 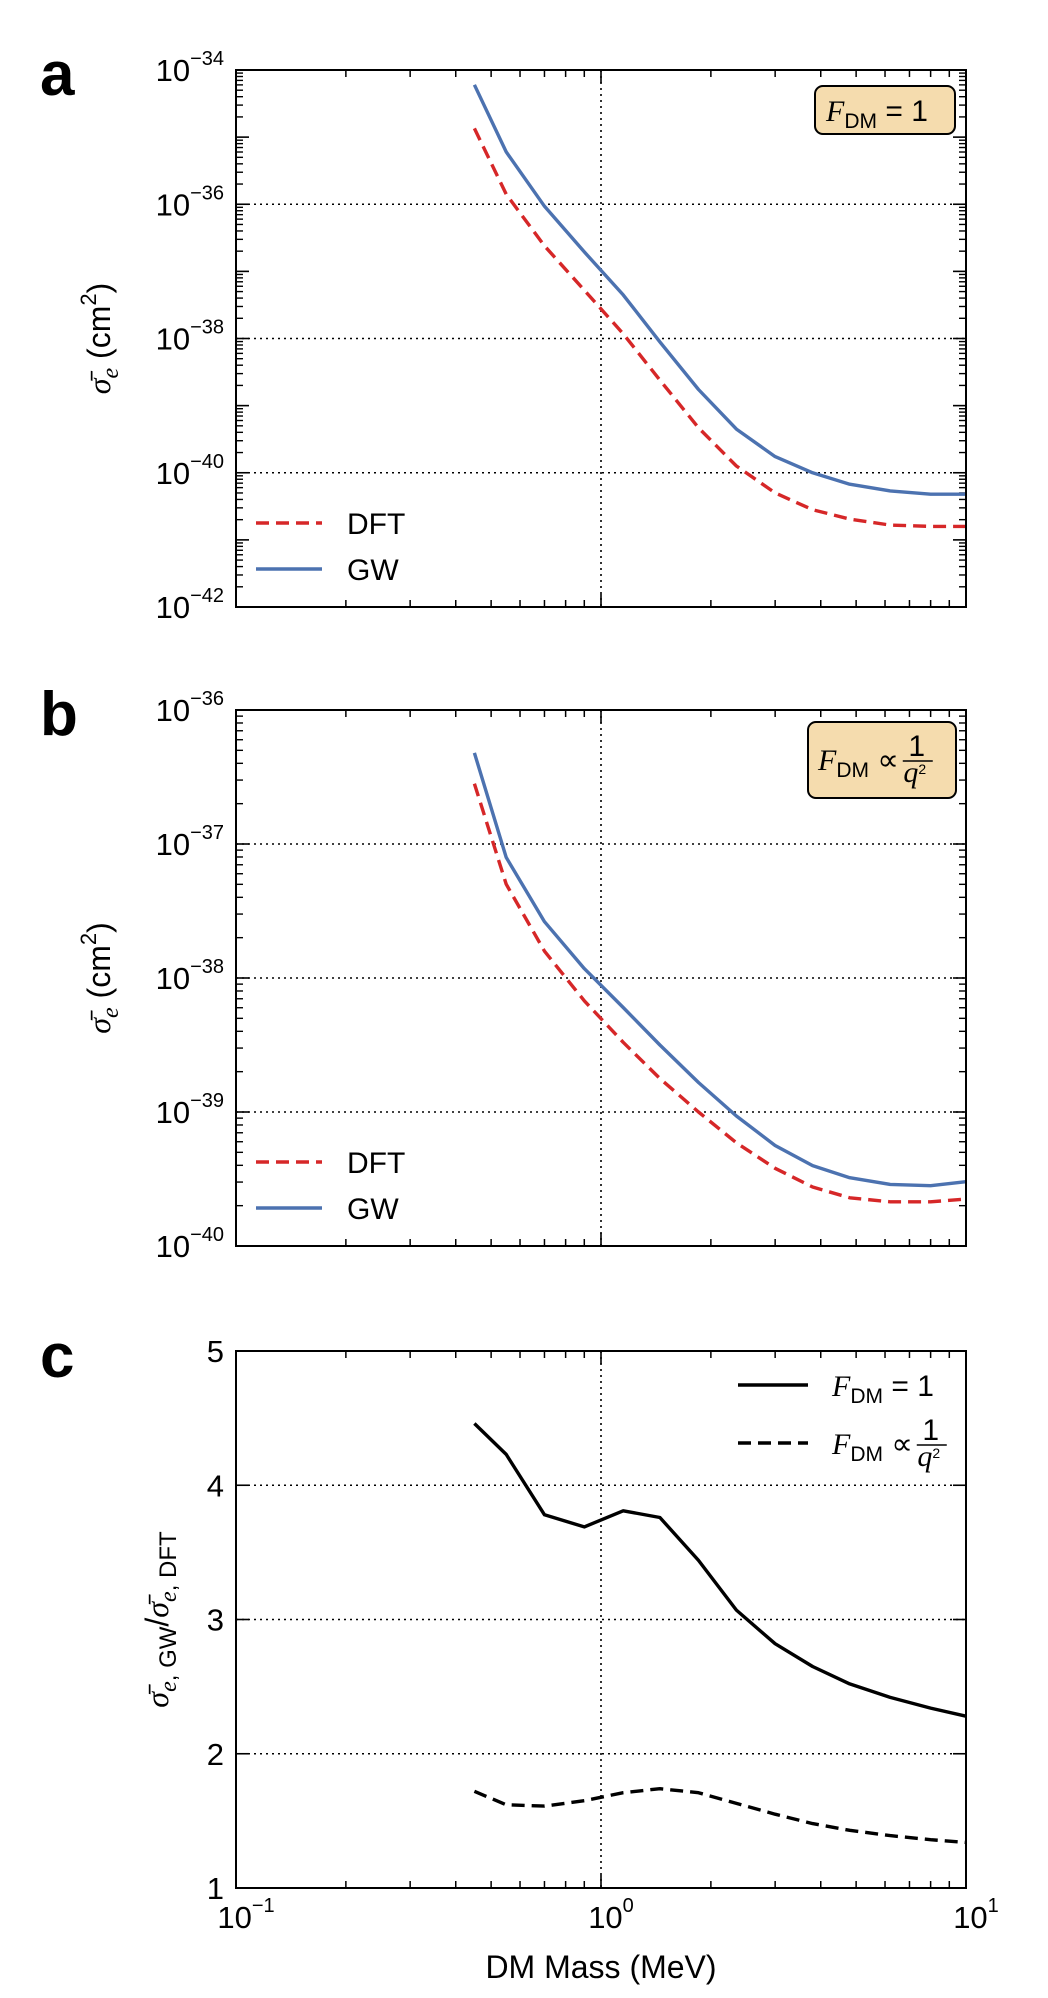 What do you see at coordinates (600, 1967) in the screenshot?
I see `x-axis-label: DM Mass (MeV)` at bounding box center [600, 1967].